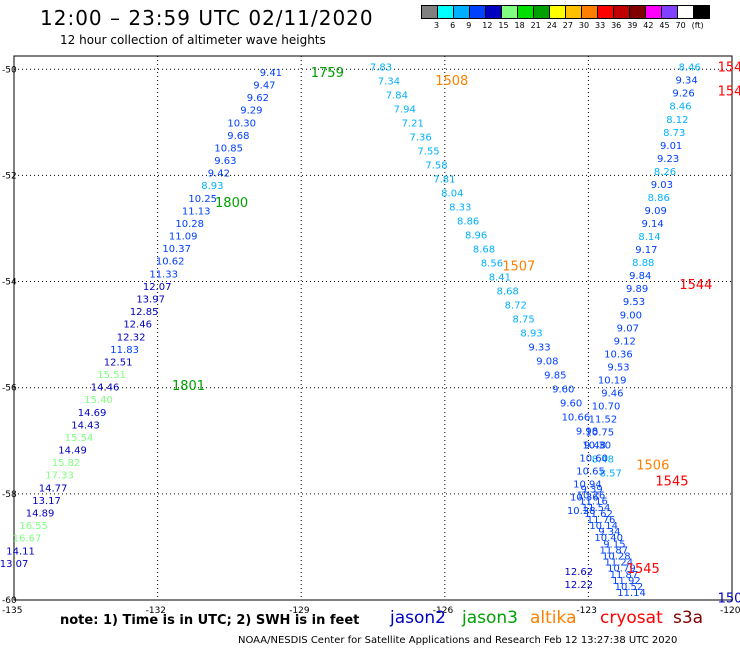  I want to click on pass-time-label: 1542, so click(729, 68).